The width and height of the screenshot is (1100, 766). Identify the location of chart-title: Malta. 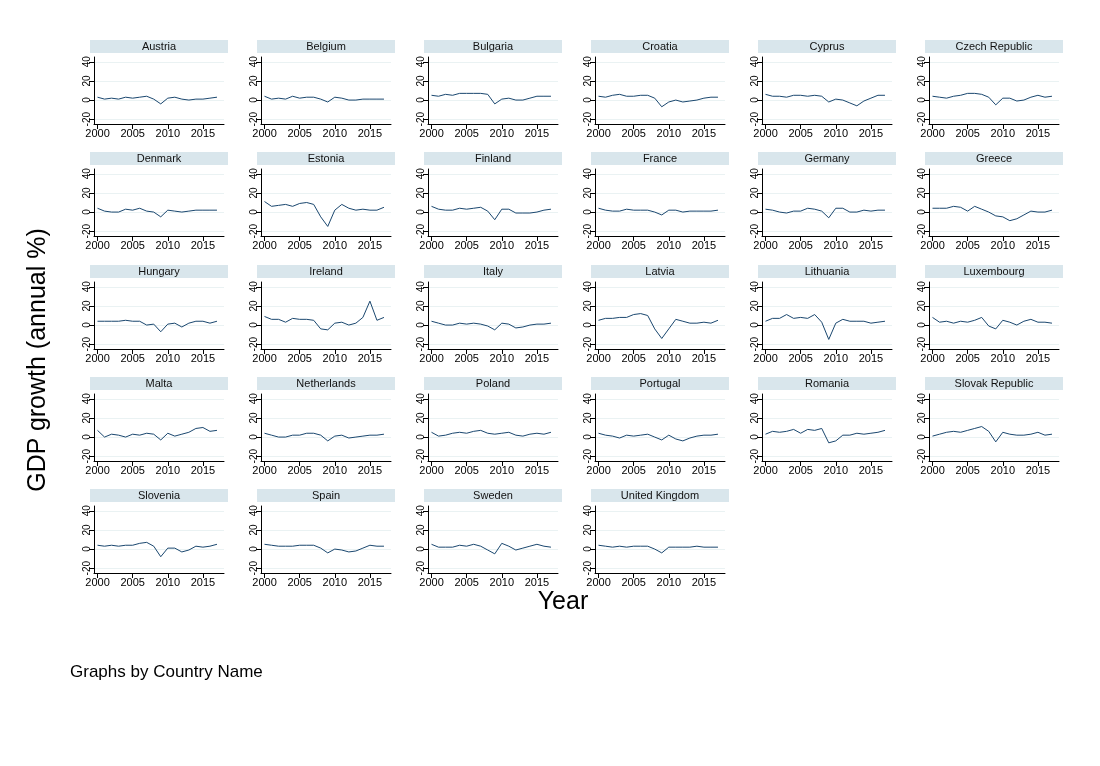
(159, 383).